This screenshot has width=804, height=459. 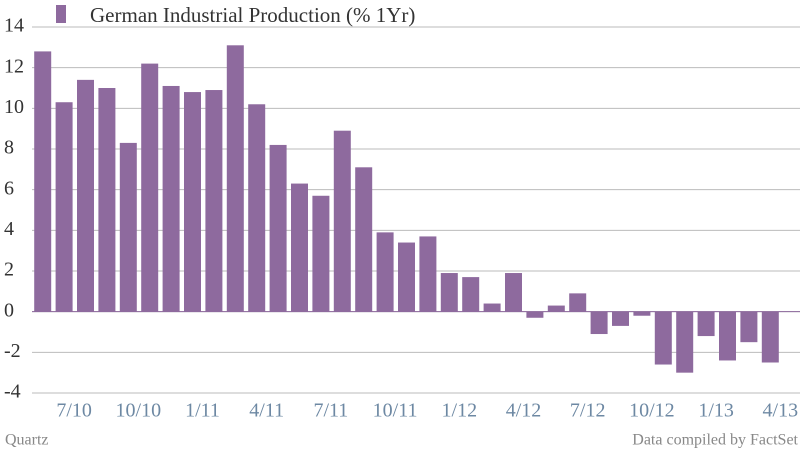 I want to click on x-tick-label: 7/10, so click(x=74, y=411).